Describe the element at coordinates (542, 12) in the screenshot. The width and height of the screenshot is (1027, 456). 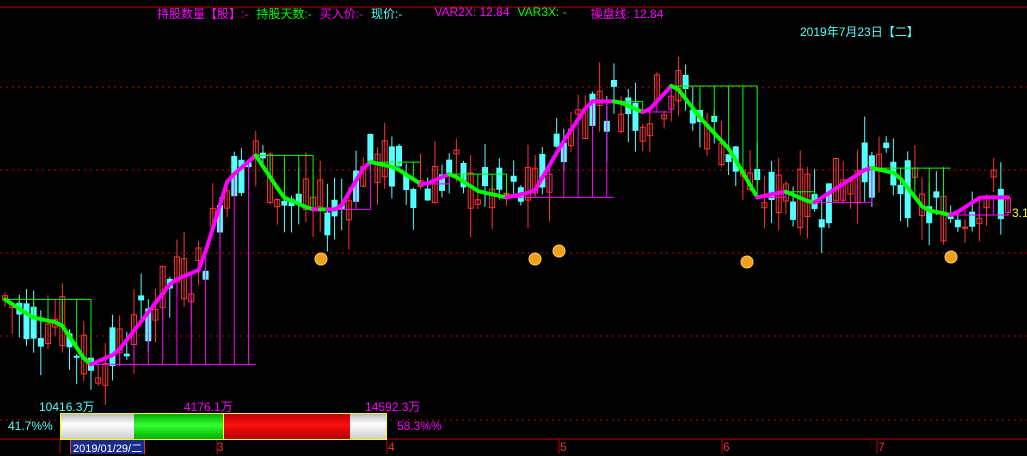
I see `var3x: VAR3X: -` at that location.